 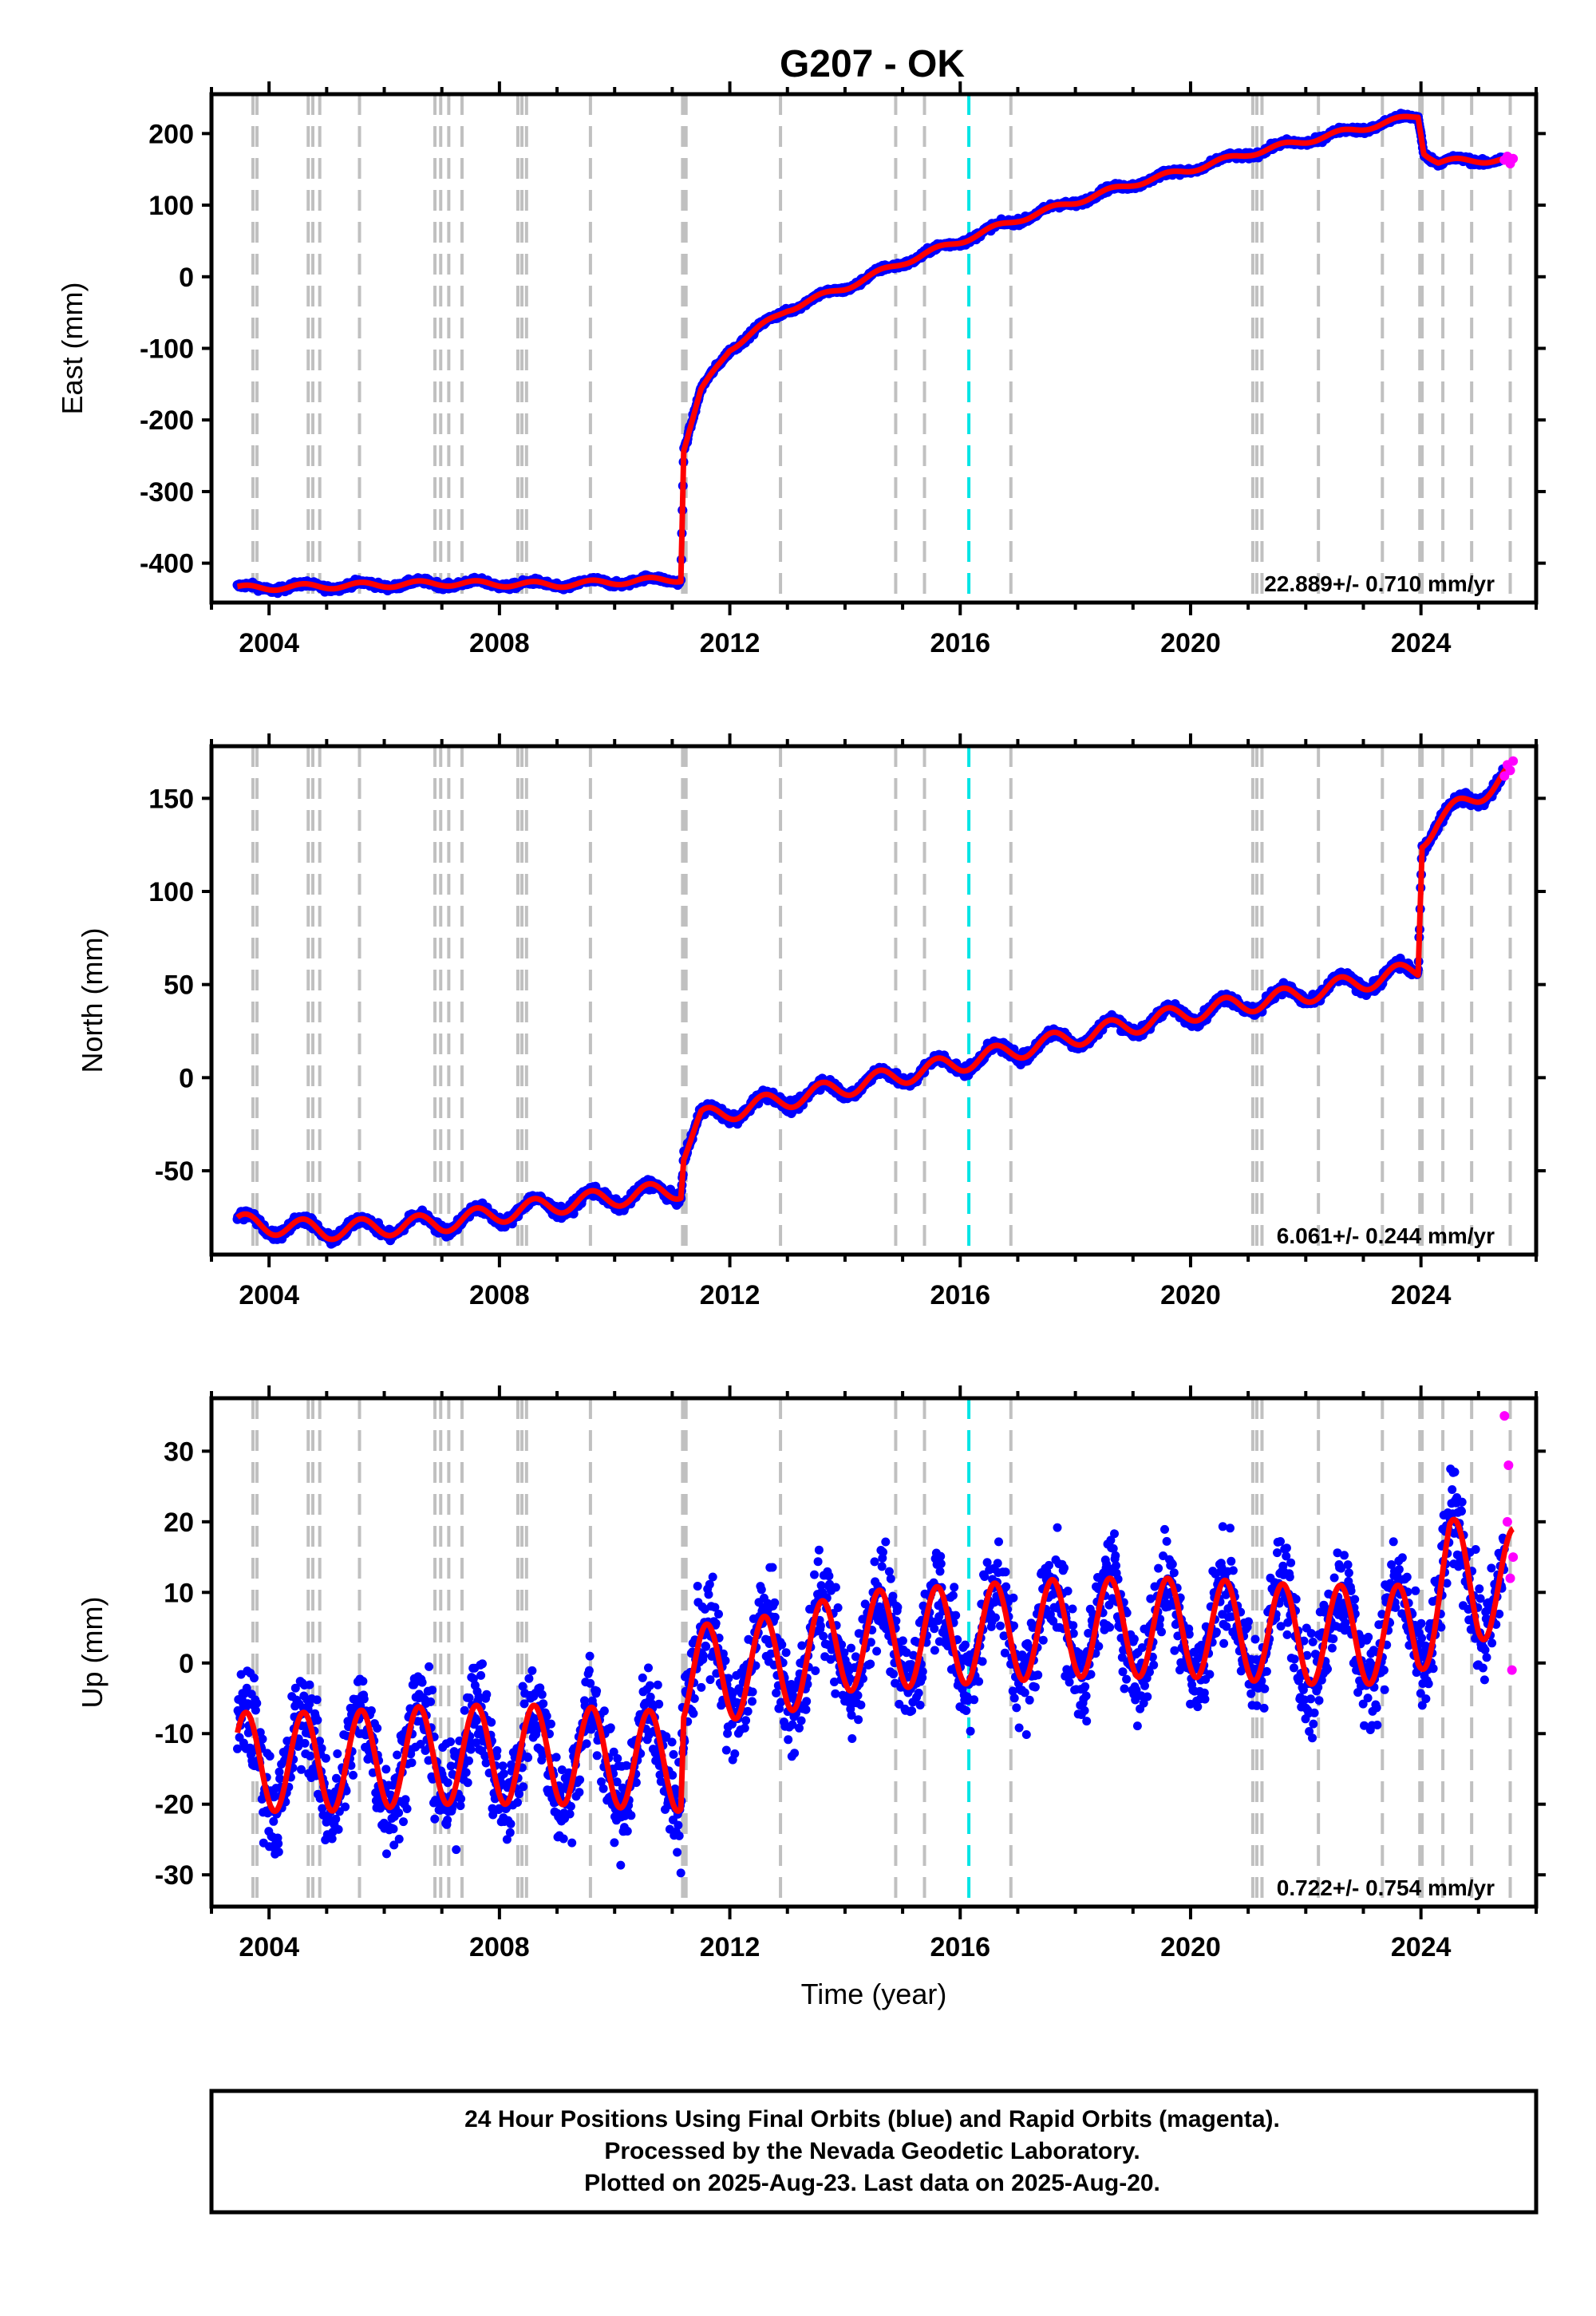 What do you see at coordinates (171, 134) in the screenshot?
I see `y-tick-label: 200` at bounding box center [171, 134].